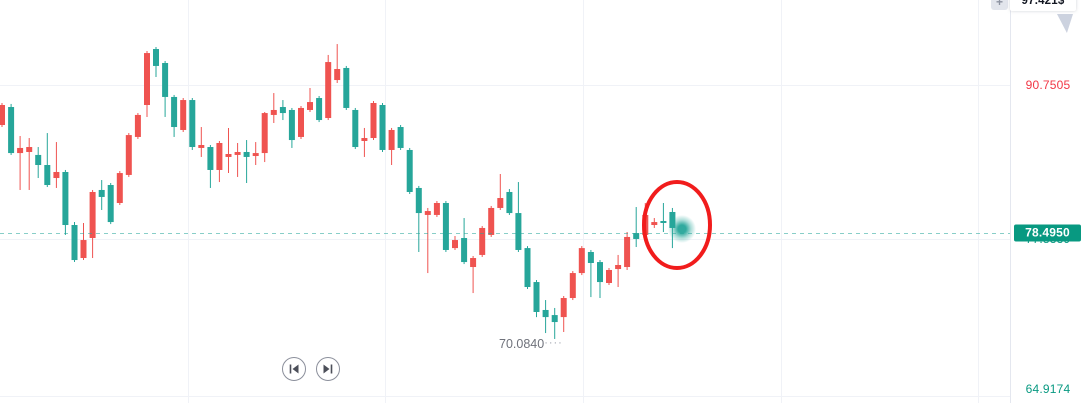  I want to click on top-price-label: 97.421$, so click(1043, 5).